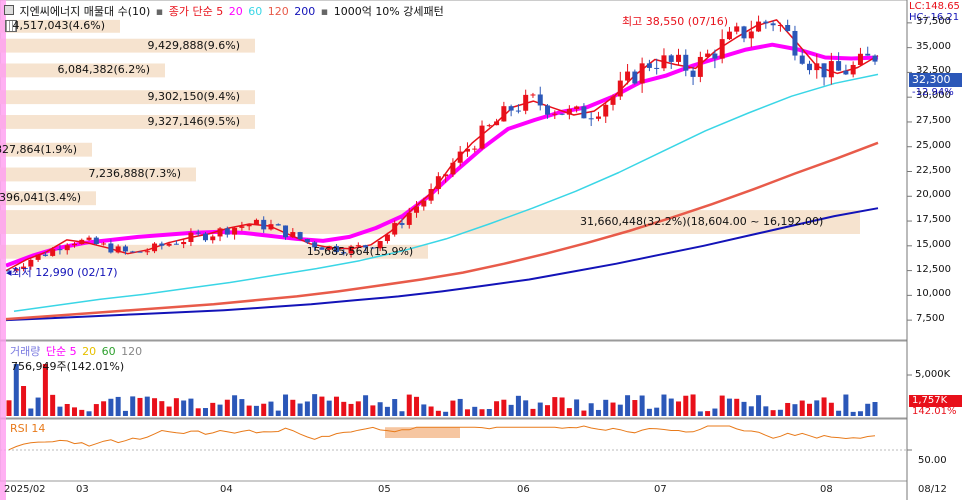 This screenshot has width=966, height=500. Describe the element at coordinates (132, 351) in the screenshot. I see `volume-ma-120: 120` at that location.